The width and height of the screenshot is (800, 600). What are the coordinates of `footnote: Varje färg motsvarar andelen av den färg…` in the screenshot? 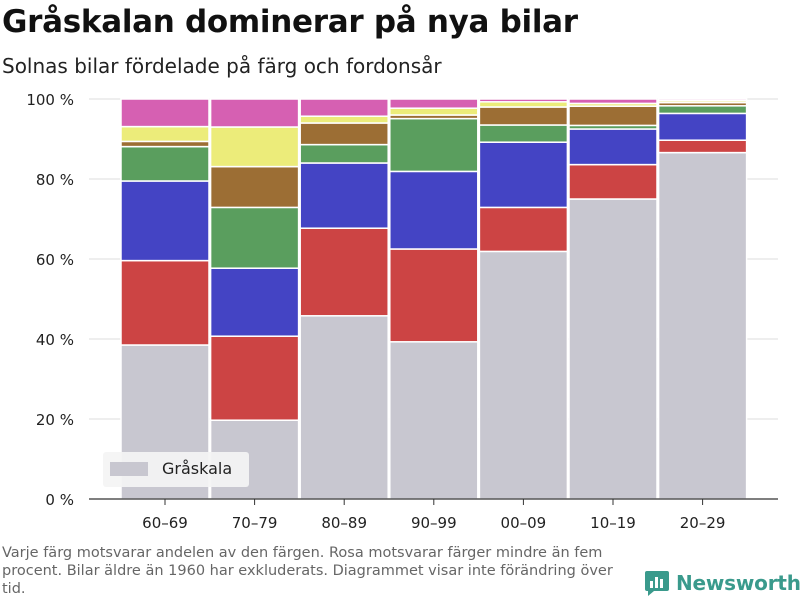 It's located at (307, 571).